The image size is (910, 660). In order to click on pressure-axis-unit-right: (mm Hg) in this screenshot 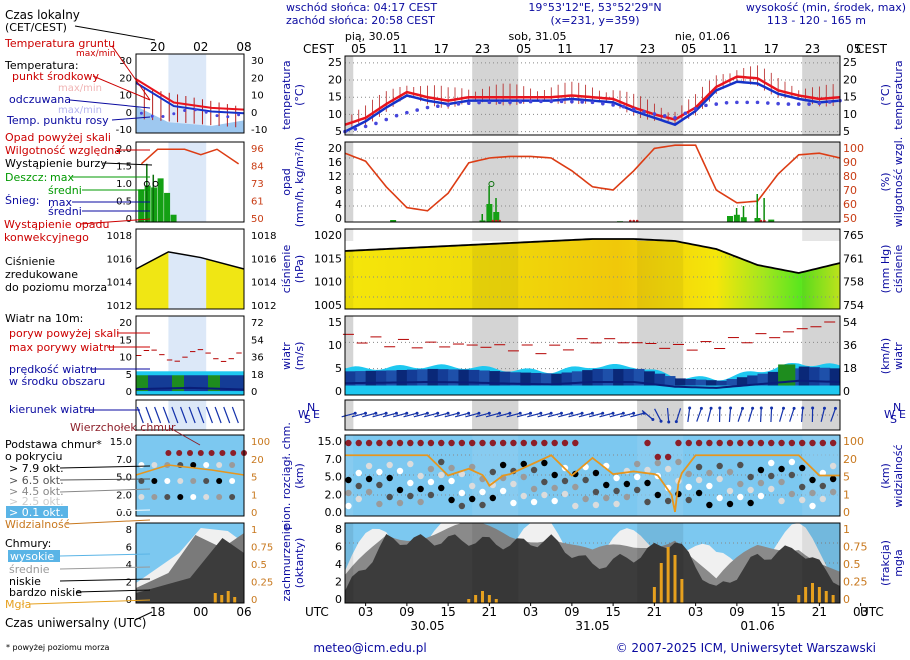, I will do `click(885, 269)`.